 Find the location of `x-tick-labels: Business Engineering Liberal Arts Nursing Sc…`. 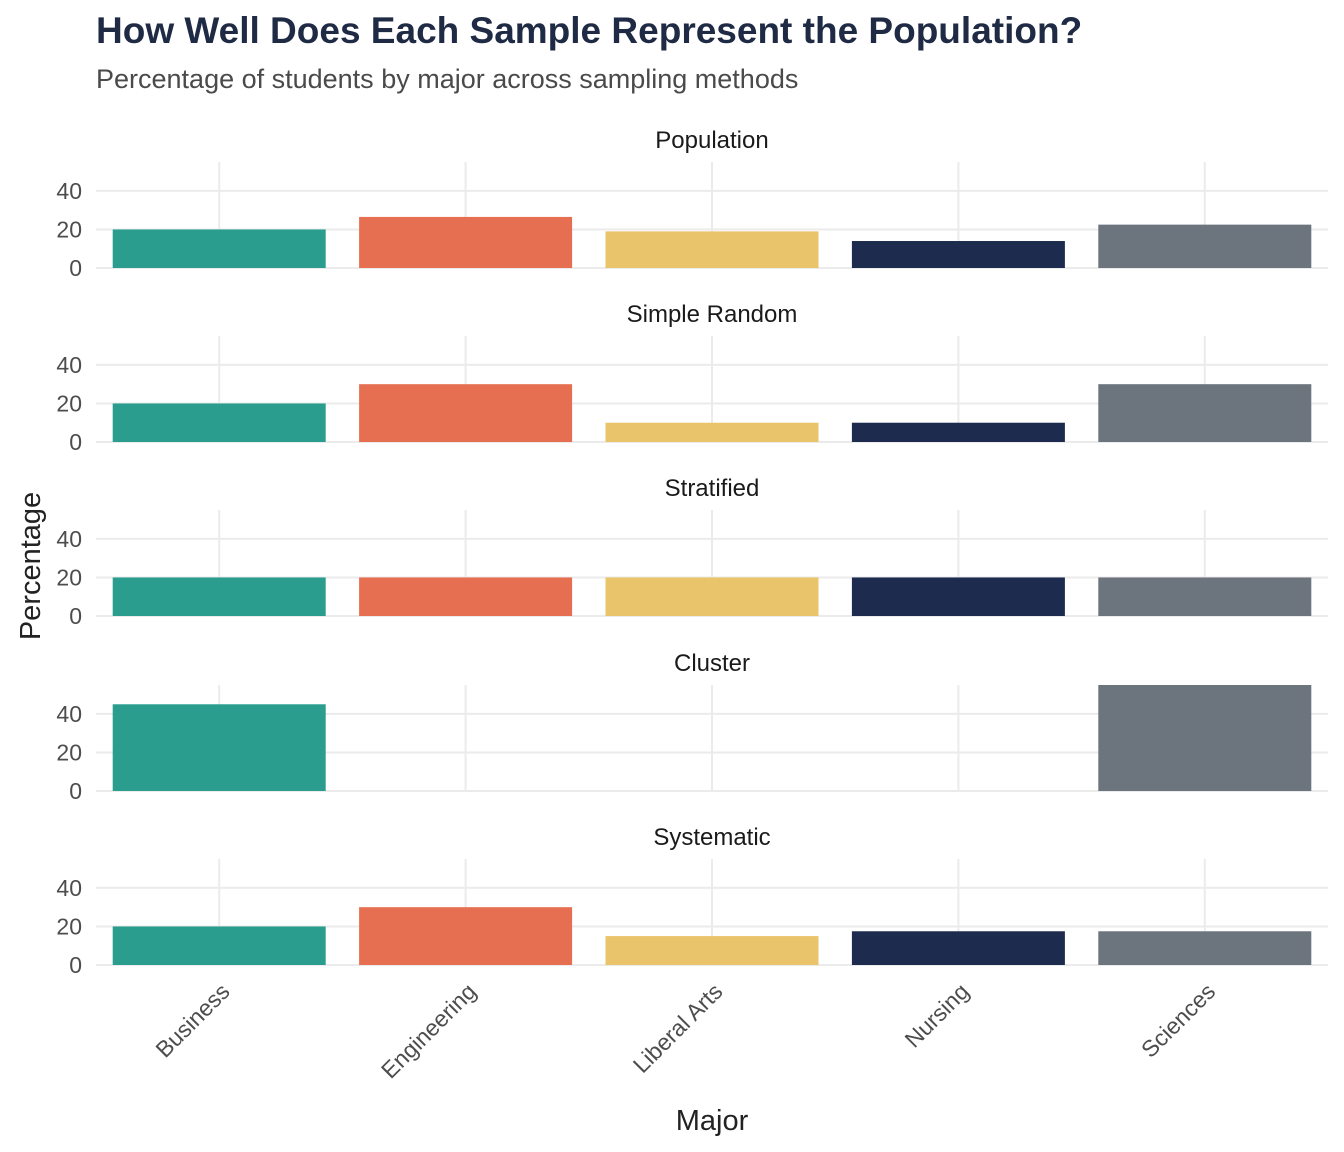

x-tick-labels: Business Engineering Liberal Arts Nursing Sc… is located at coordinates (685, 1030).